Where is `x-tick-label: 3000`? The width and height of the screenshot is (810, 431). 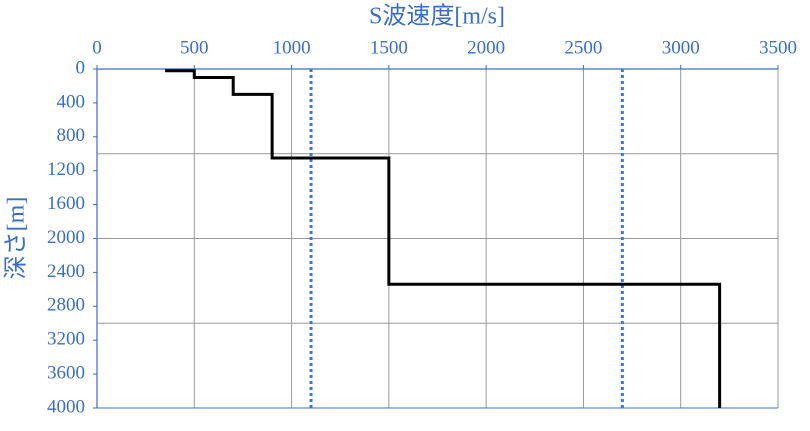 x-tick-label: 3000 is located at coordinates (681, 47).